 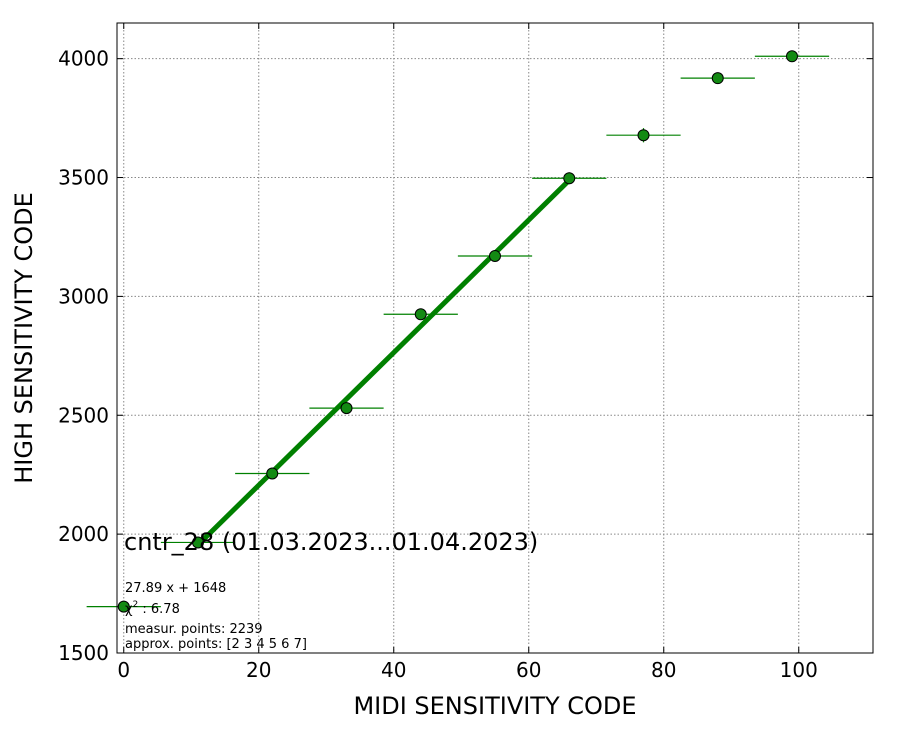 What do you see at coordinates (136, 605) in the screenshot?
I see `chi-superscript: 2` at bounding box center [136, 605].